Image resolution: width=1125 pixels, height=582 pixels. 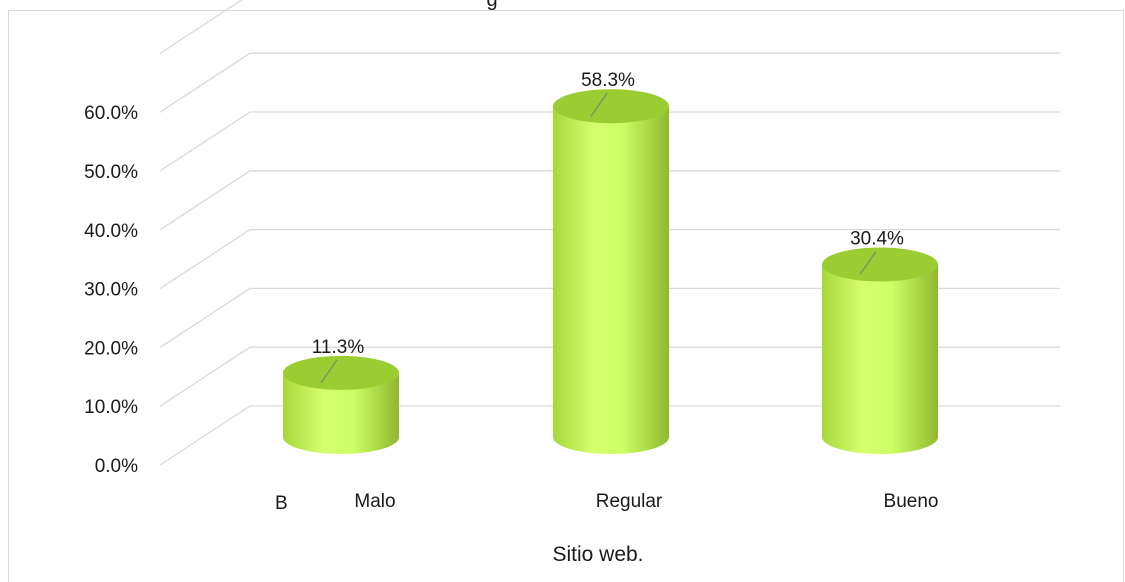 I want to click on bar-malo, so click(x=341, y=404).